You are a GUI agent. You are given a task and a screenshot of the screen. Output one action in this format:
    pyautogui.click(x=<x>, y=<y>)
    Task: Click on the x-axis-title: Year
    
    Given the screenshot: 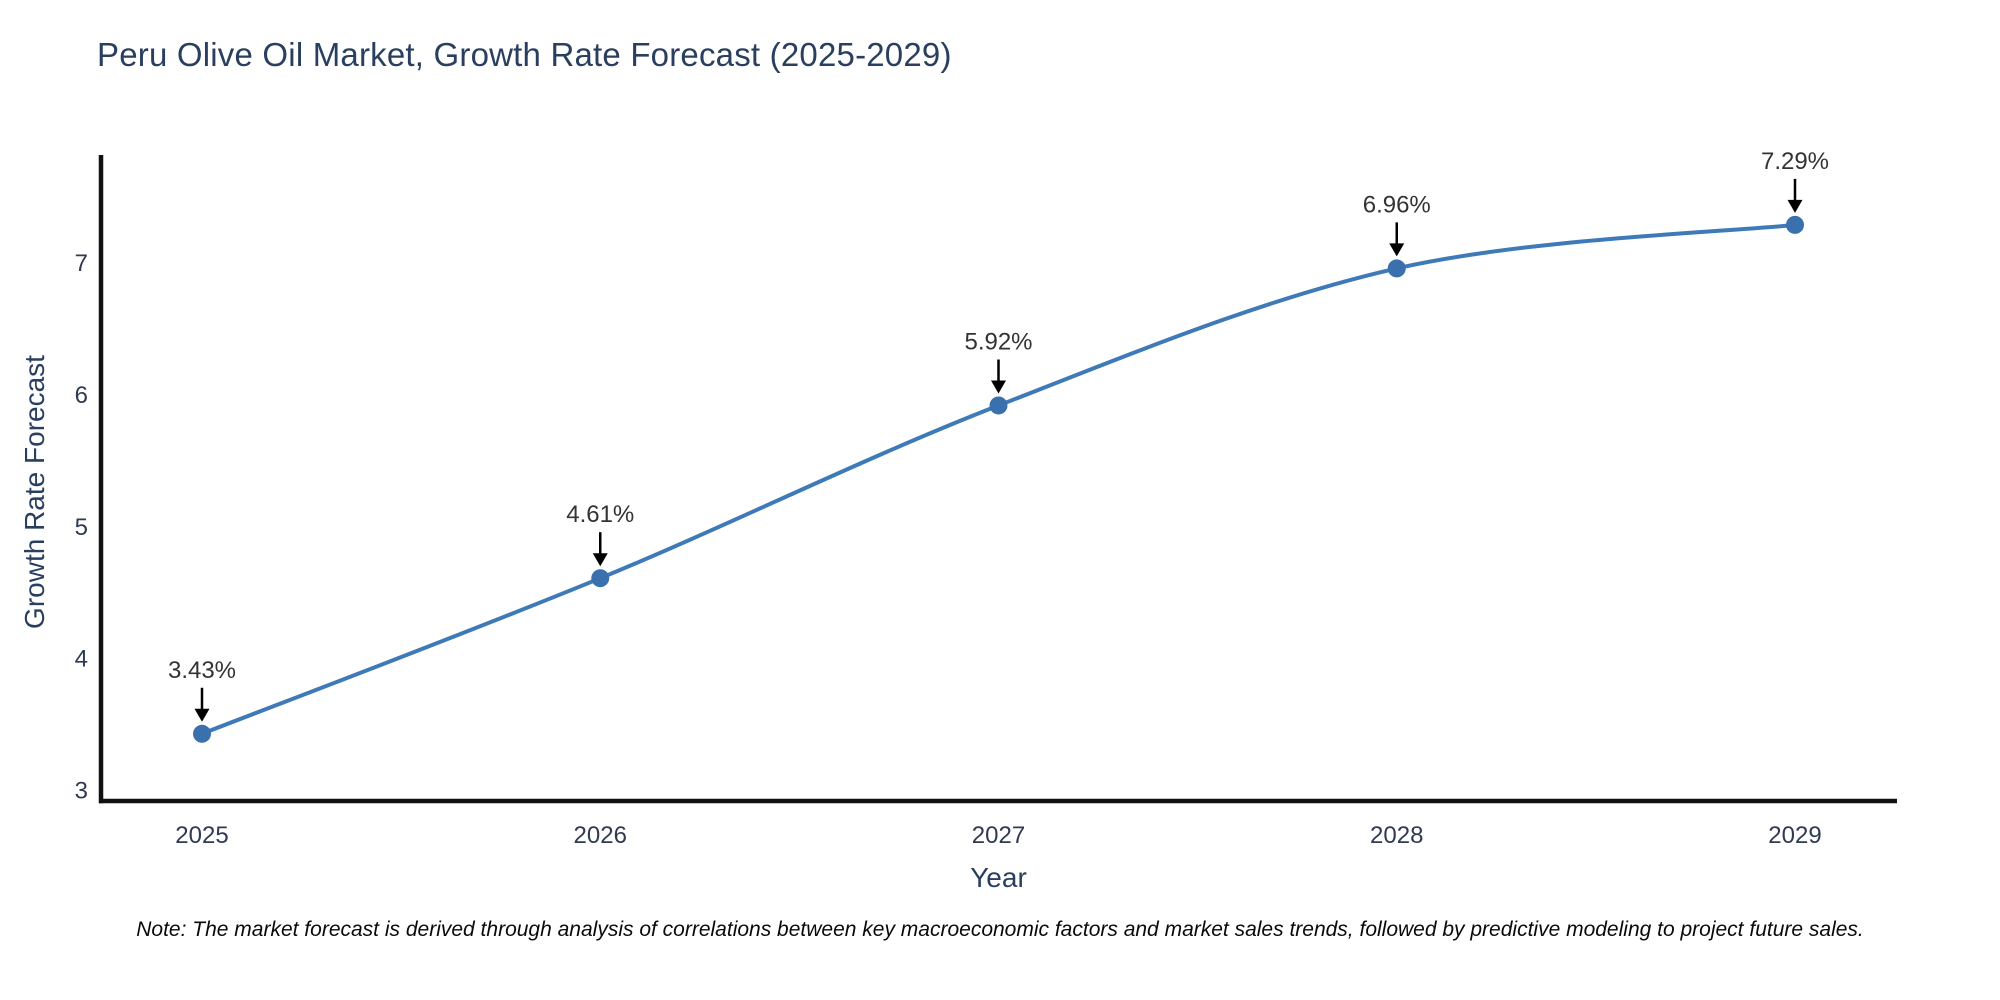 What is the action you would take?
    pyautogui.click(x=998, y=877)
    